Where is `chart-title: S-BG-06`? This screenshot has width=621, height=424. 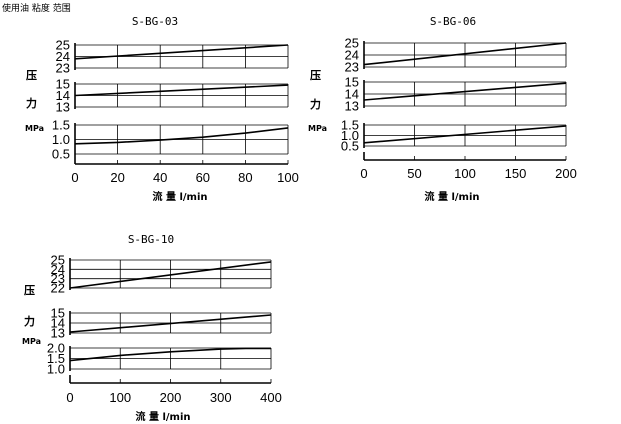 chart-title: S-BG-06 is located at coordinates (453, 21).